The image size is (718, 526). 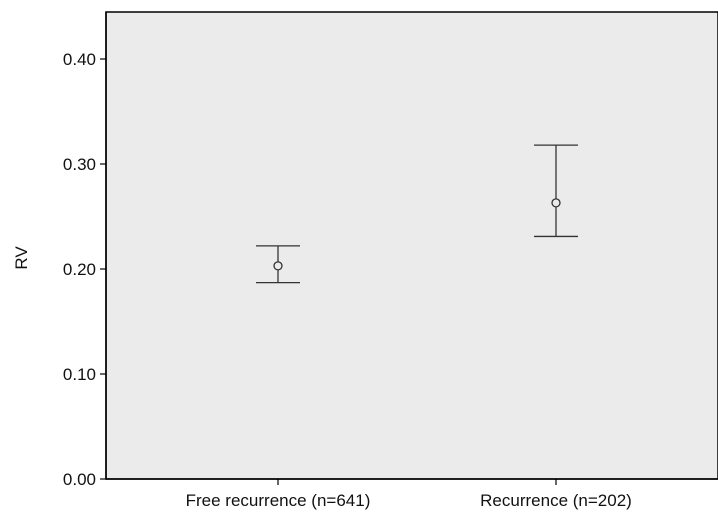 What do you see at coordinates (21, 258) in the screenshot?
I see `y-axis-label: RV` at bounding box center [21, 258].